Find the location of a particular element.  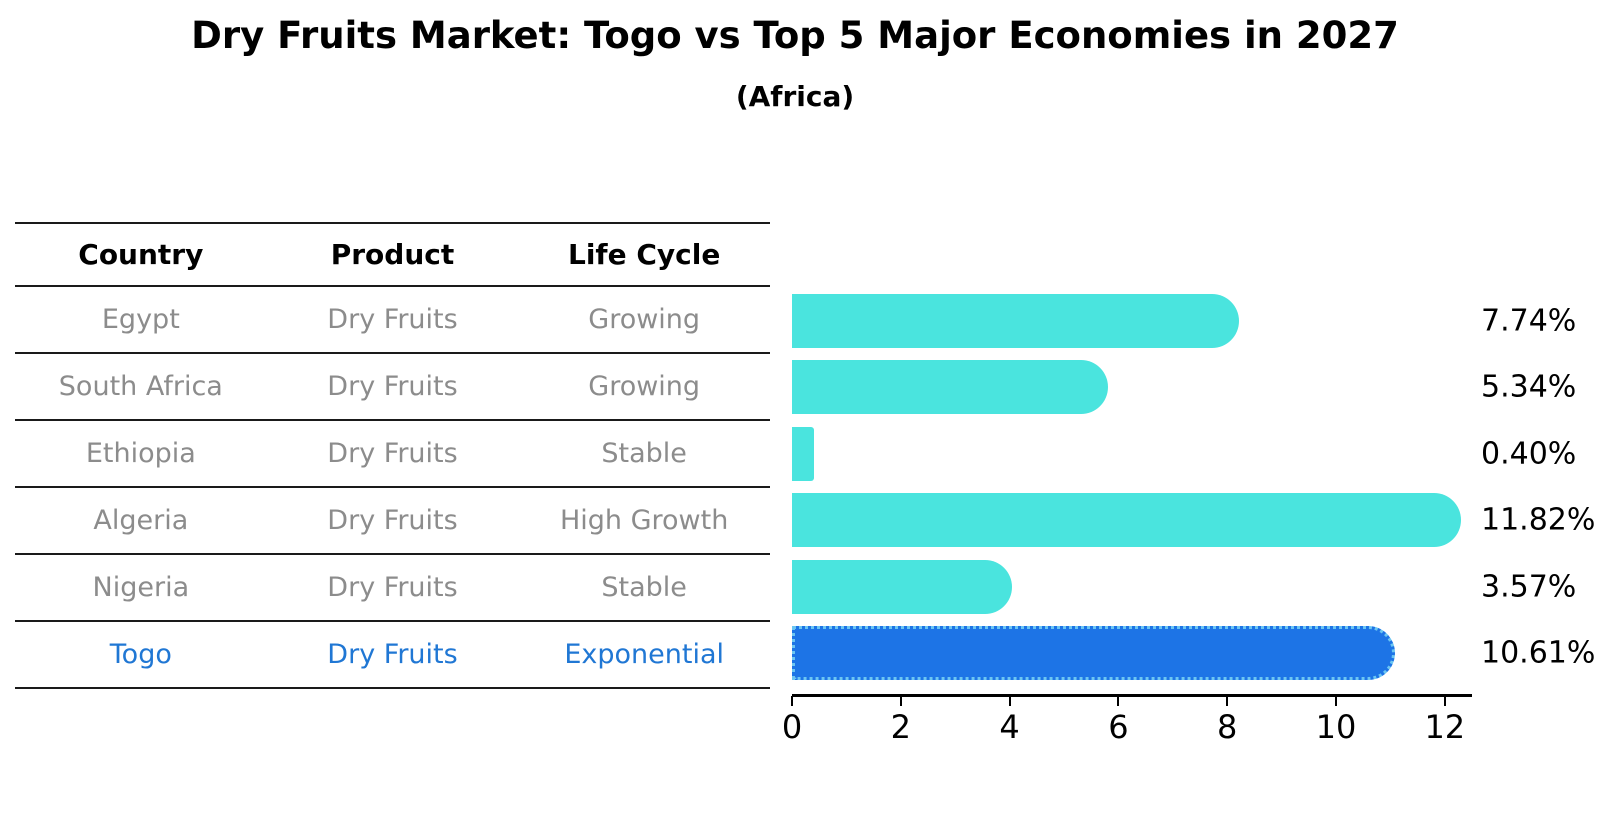

country-cell: Egypt is located at coordinates (140, 319).